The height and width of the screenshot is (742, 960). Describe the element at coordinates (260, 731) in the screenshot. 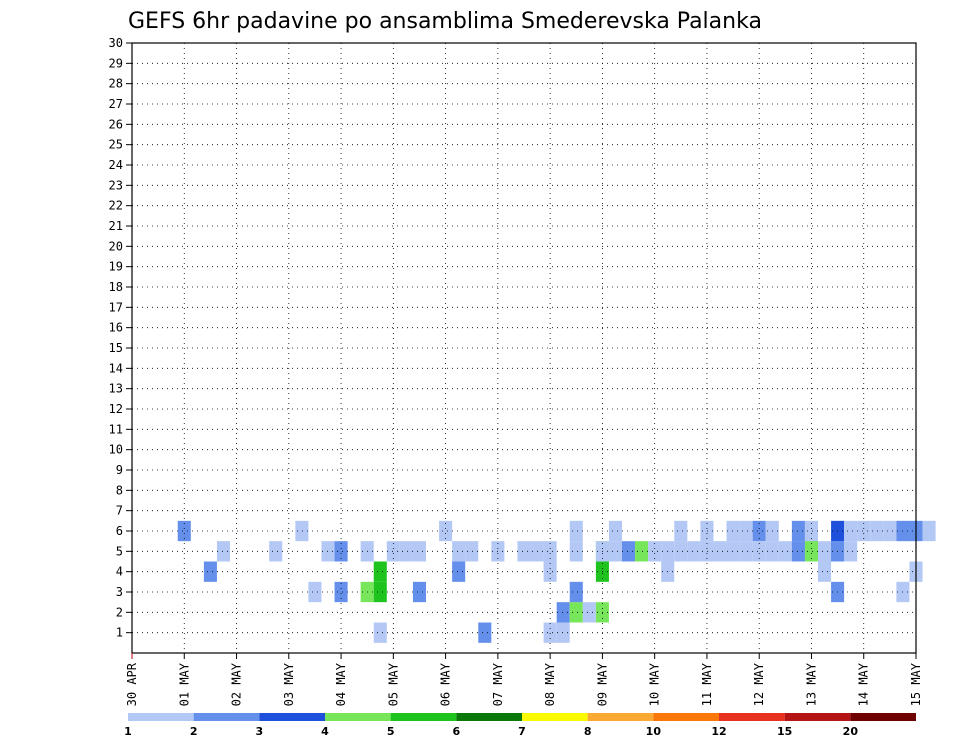

I see `colorbar-label: 3` at that location.